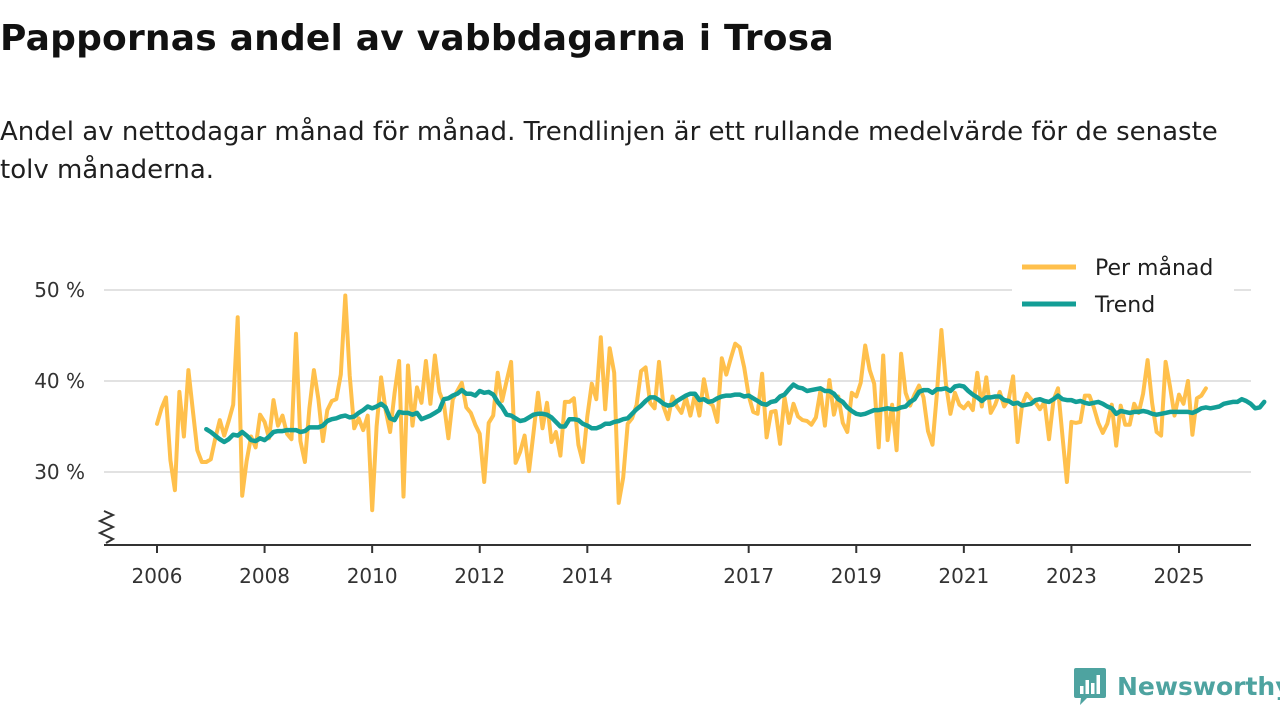 Image resolution: width=1280 pixels, height=720 pixels. I want to click on x-tick-label: 2006, so click(157, 576).